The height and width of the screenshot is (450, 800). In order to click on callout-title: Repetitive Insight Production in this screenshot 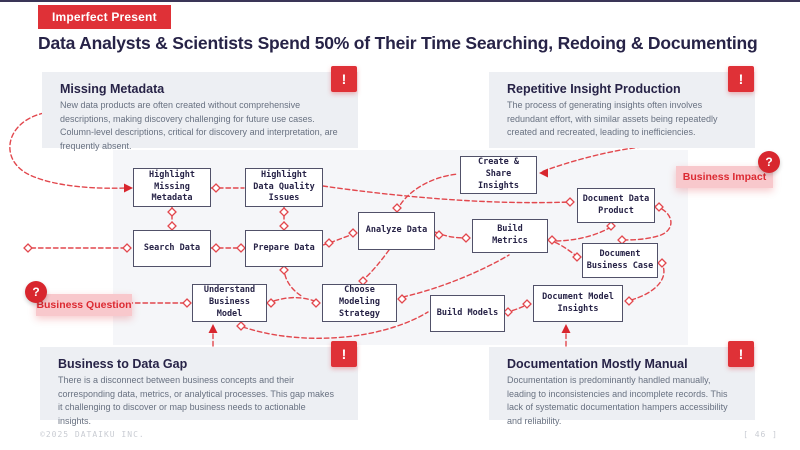, I will do `click(594, 89)`.